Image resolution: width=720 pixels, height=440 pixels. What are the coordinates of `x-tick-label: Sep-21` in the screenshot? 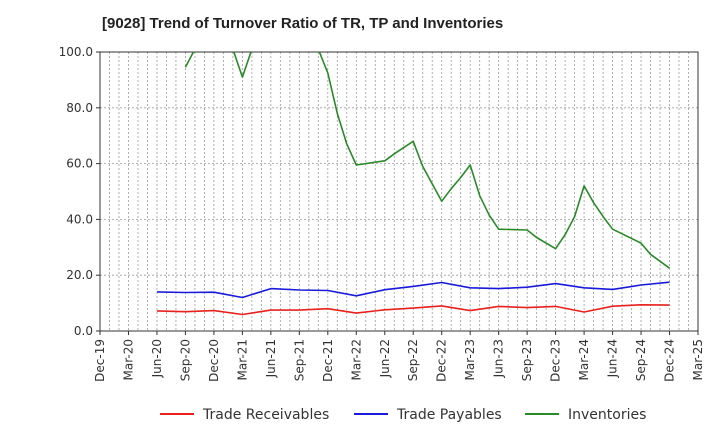 It's located at (299, 360).